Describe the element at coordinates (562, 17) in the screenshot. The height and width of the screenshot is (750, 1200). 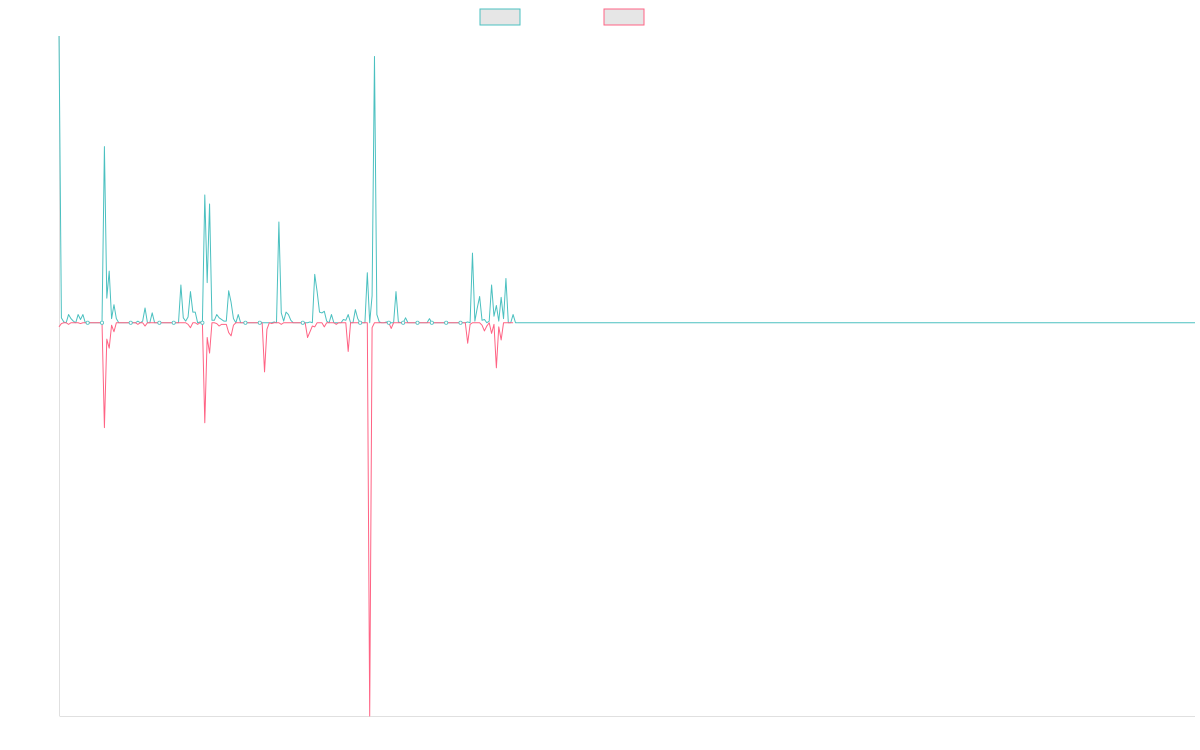
I see `legend` at that location.